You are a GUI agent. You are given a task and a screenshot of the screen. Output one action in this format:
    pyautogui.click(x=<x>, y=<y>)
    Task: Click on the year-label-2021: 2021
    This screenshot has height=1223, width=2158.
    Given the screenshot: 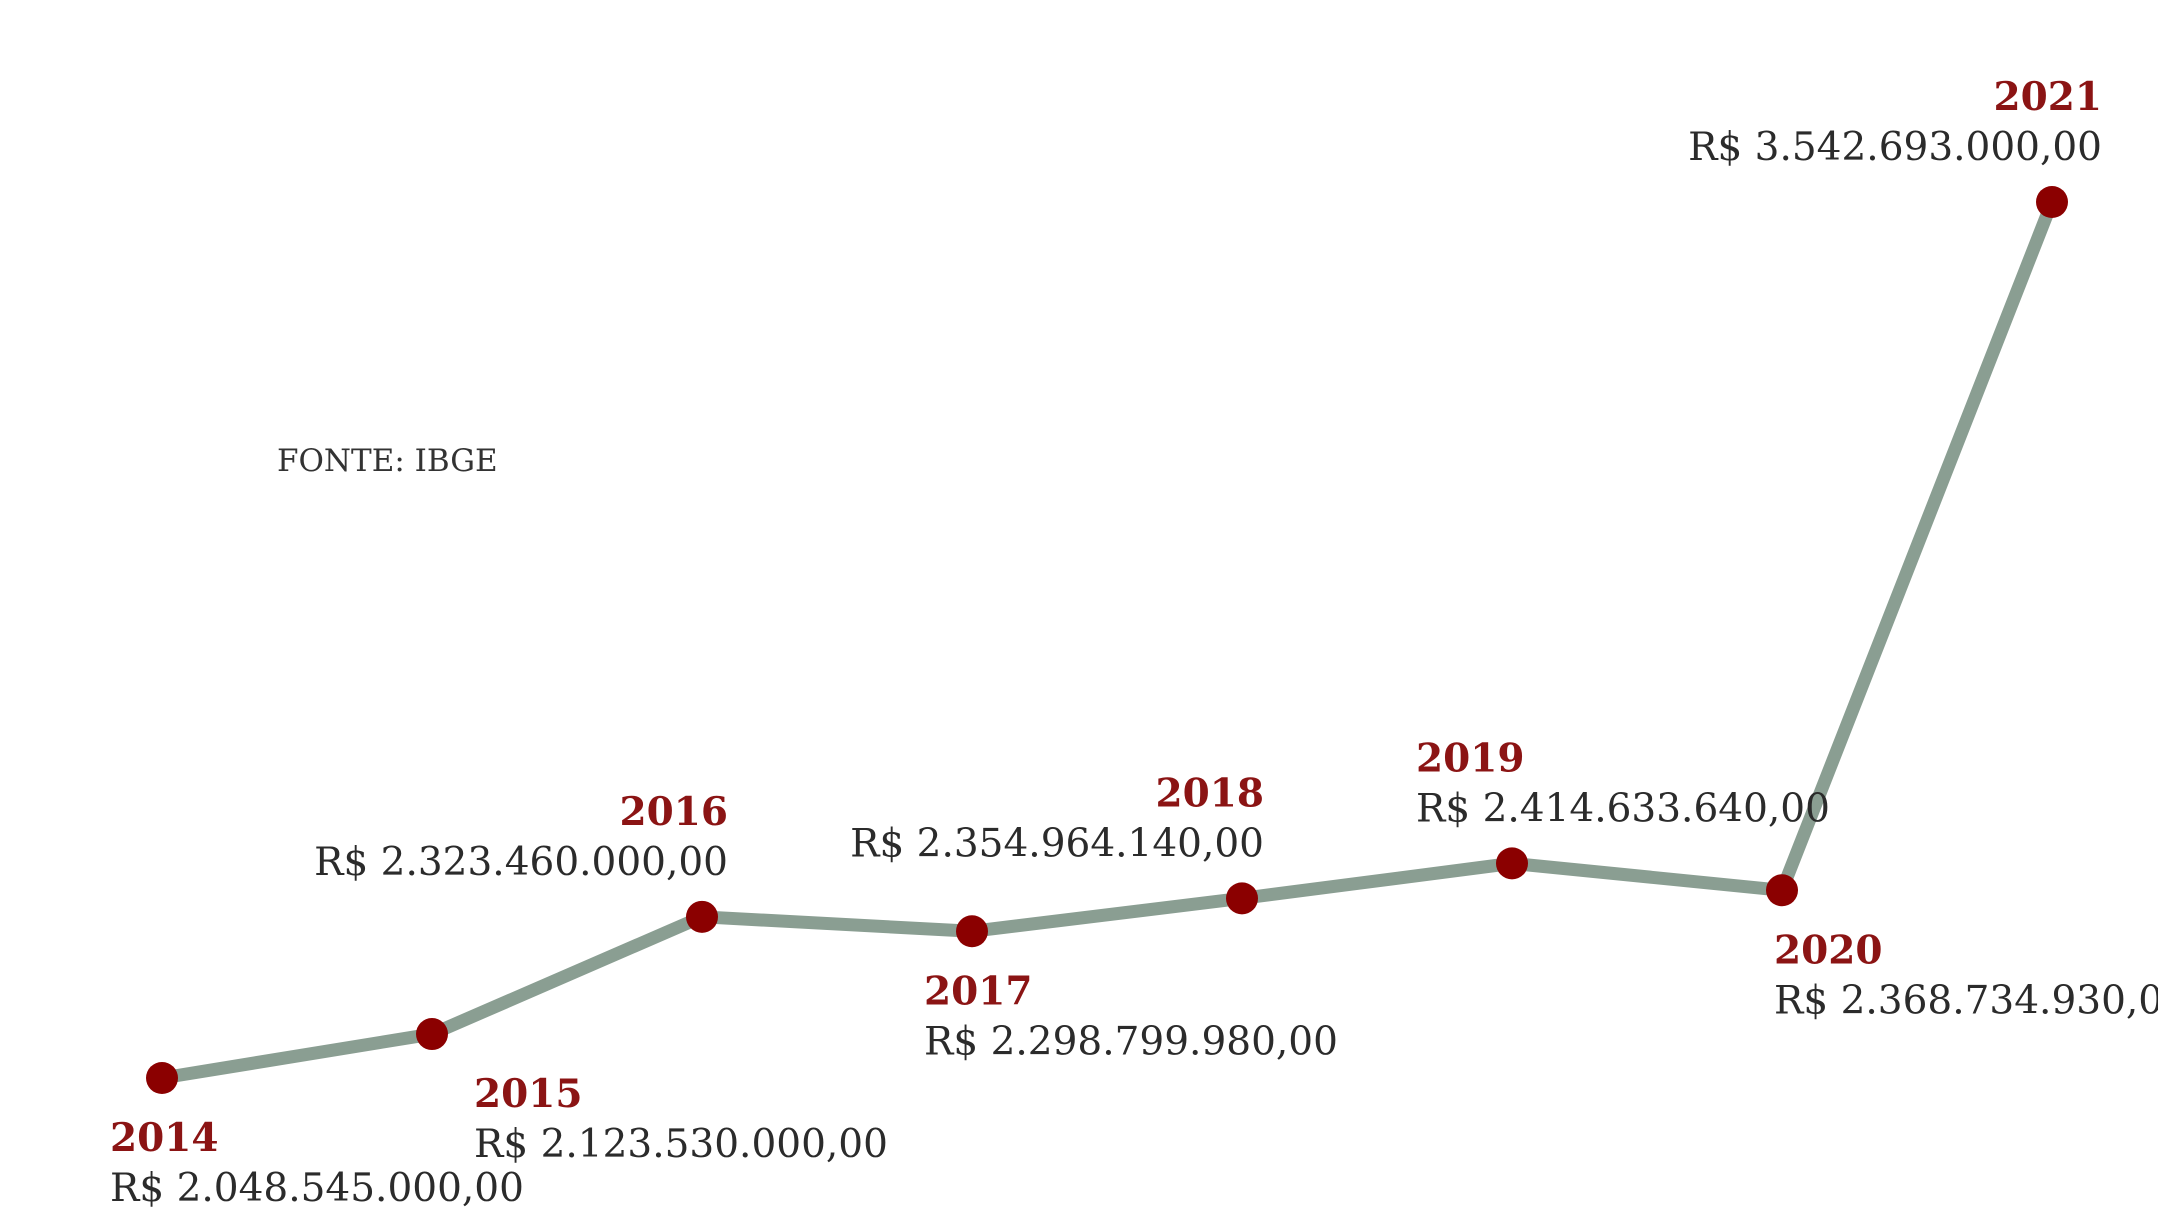 What is the action you would take?
    pyautogui.click(x=2047, y=97)
    